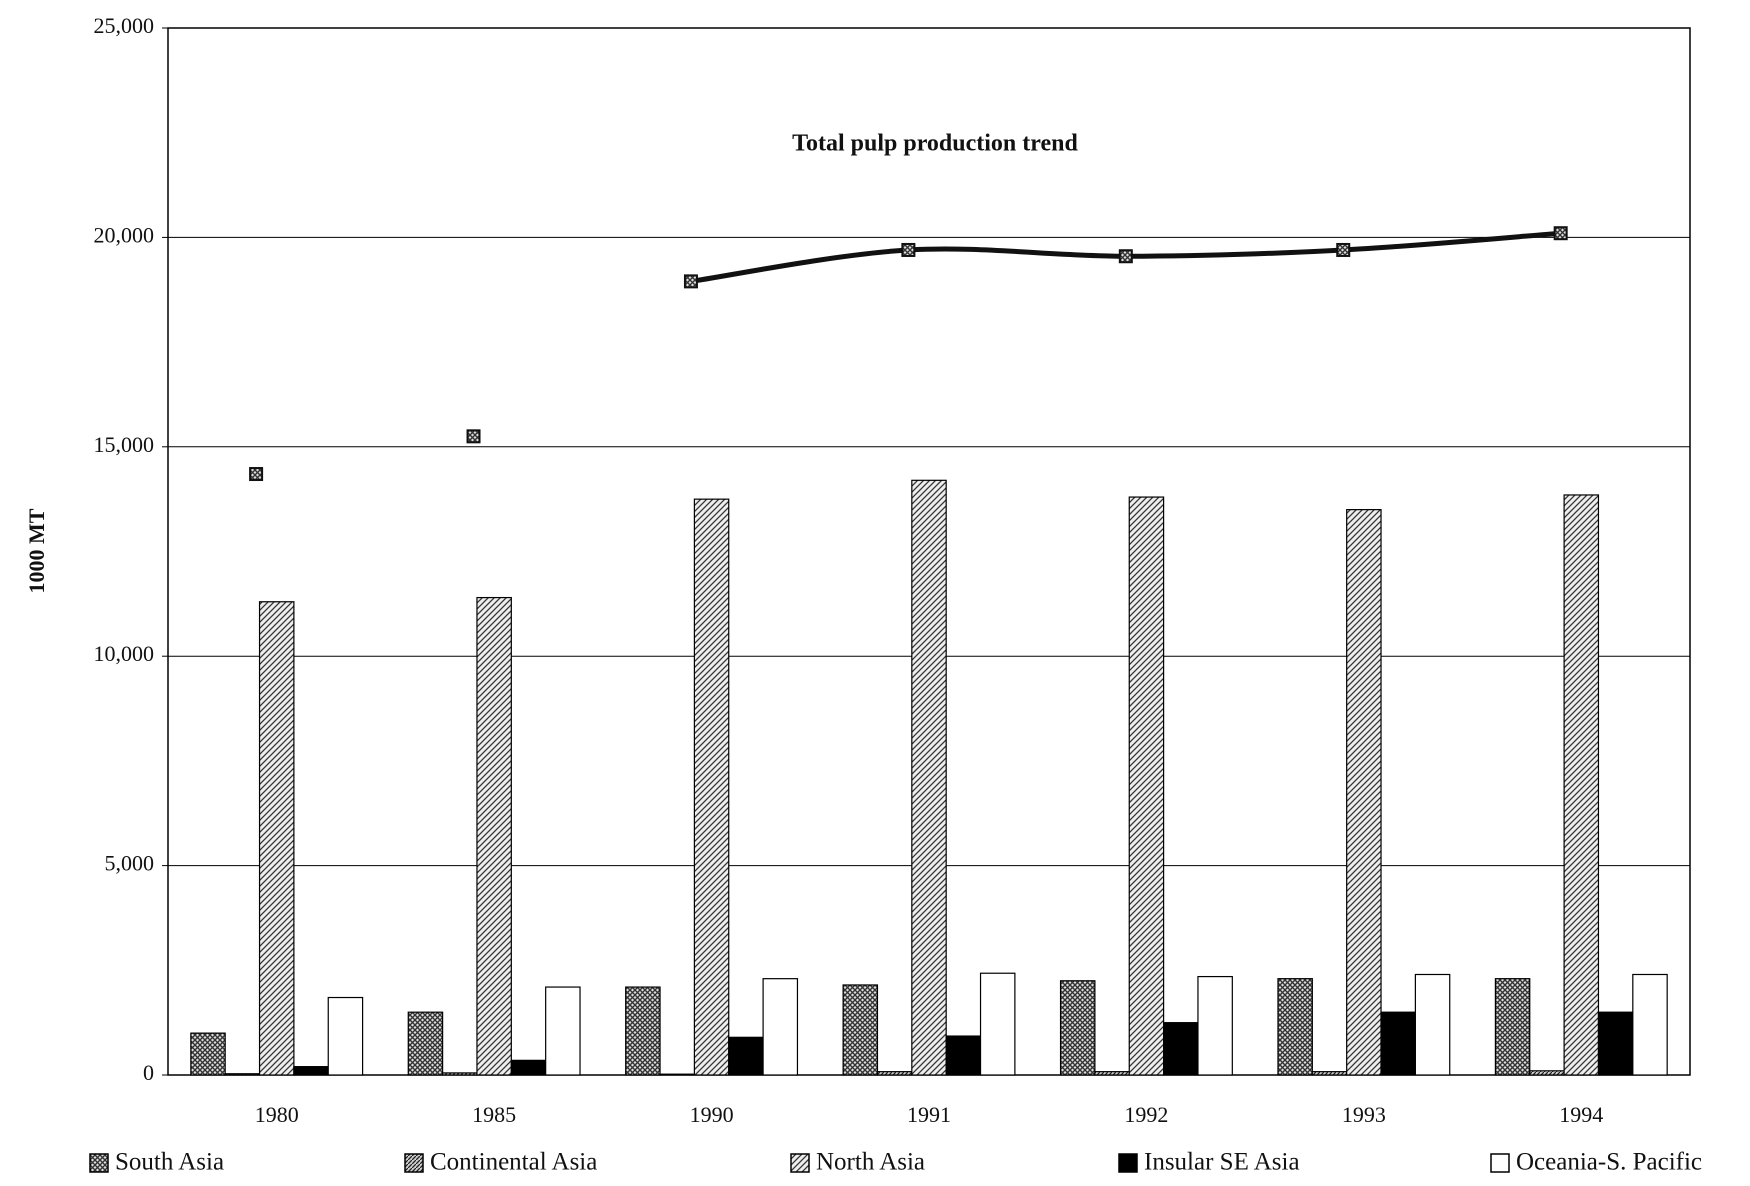 Image resolution: width=1750 pixels, height=1186 pixels. I want to click on legend-label: North Asia, so click(870, 1162).